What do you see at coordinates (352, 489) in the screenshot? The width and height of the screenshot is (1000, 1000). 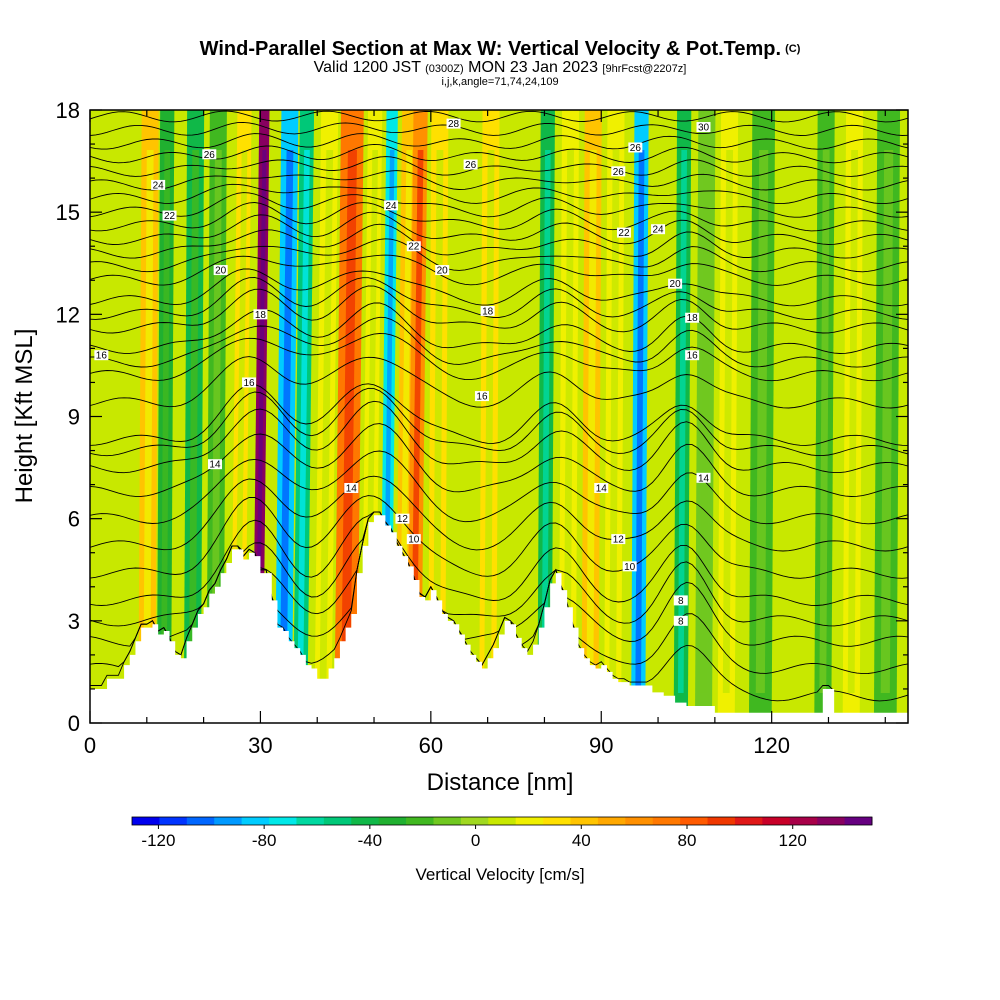 I see `contour-label-text: 14` at bounding box center [352, 489].